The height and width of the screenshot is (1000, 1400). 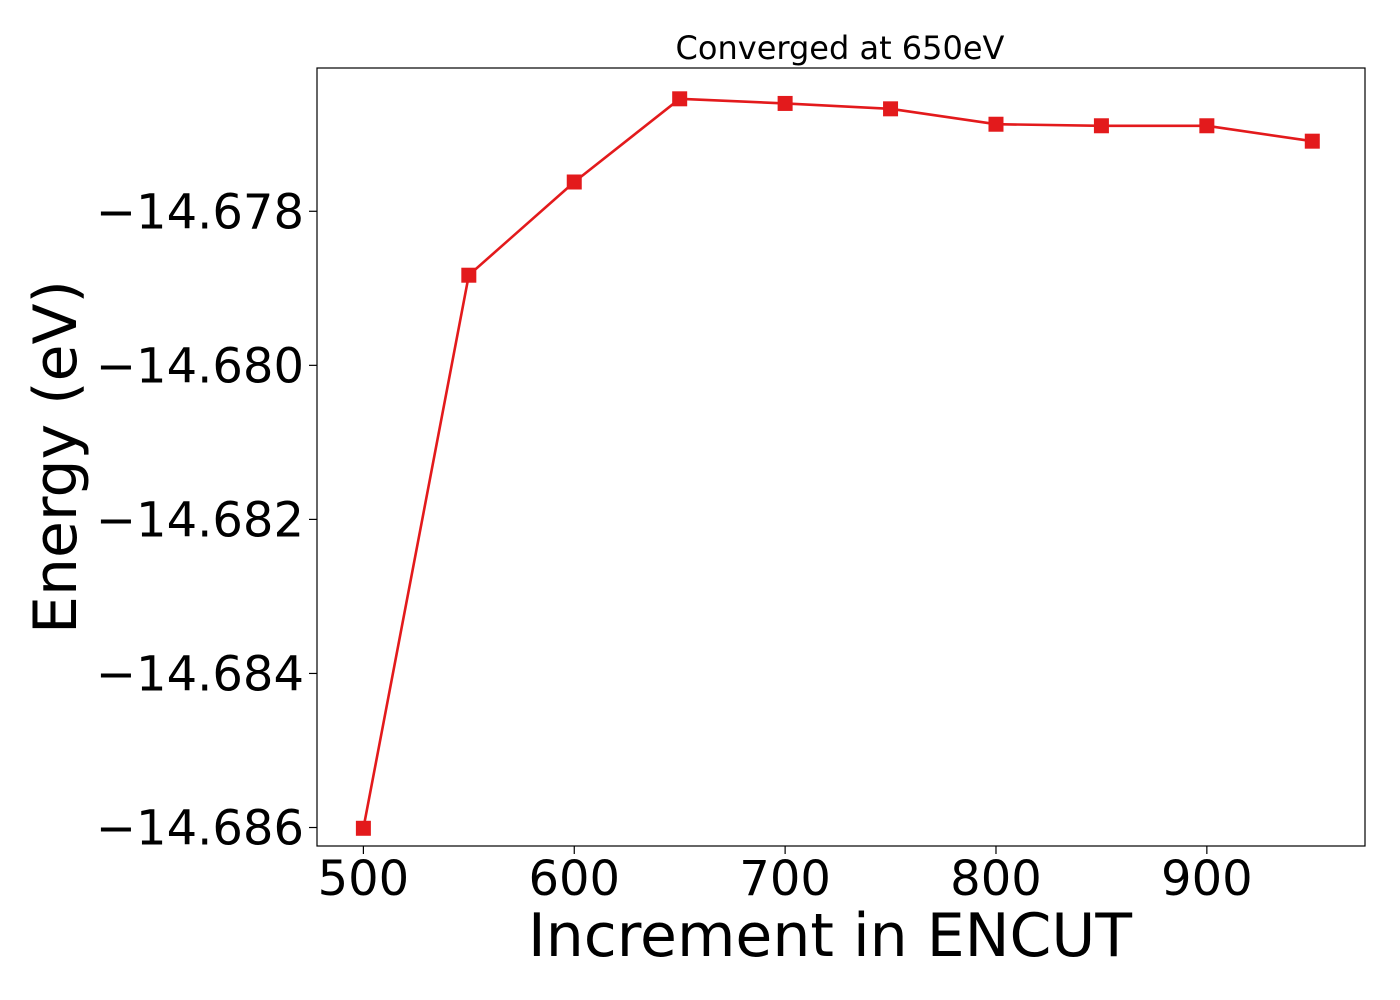 What do you see at coordinates (840, 48) in the screenshot?
I see `chart-title: Converged at 650eV` at bounding box center [840, 48].